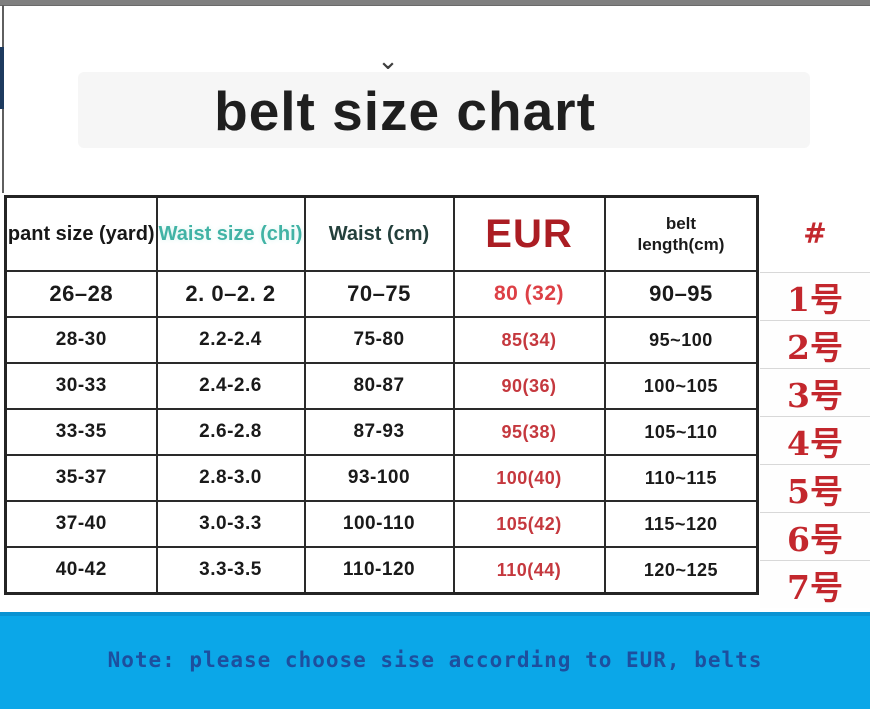 The height and width of the screenshot is (709, 870). Describe the element at coordinates (379, 340) in the screenshot. I see `cell-waist-cm: 75-80` at that location.